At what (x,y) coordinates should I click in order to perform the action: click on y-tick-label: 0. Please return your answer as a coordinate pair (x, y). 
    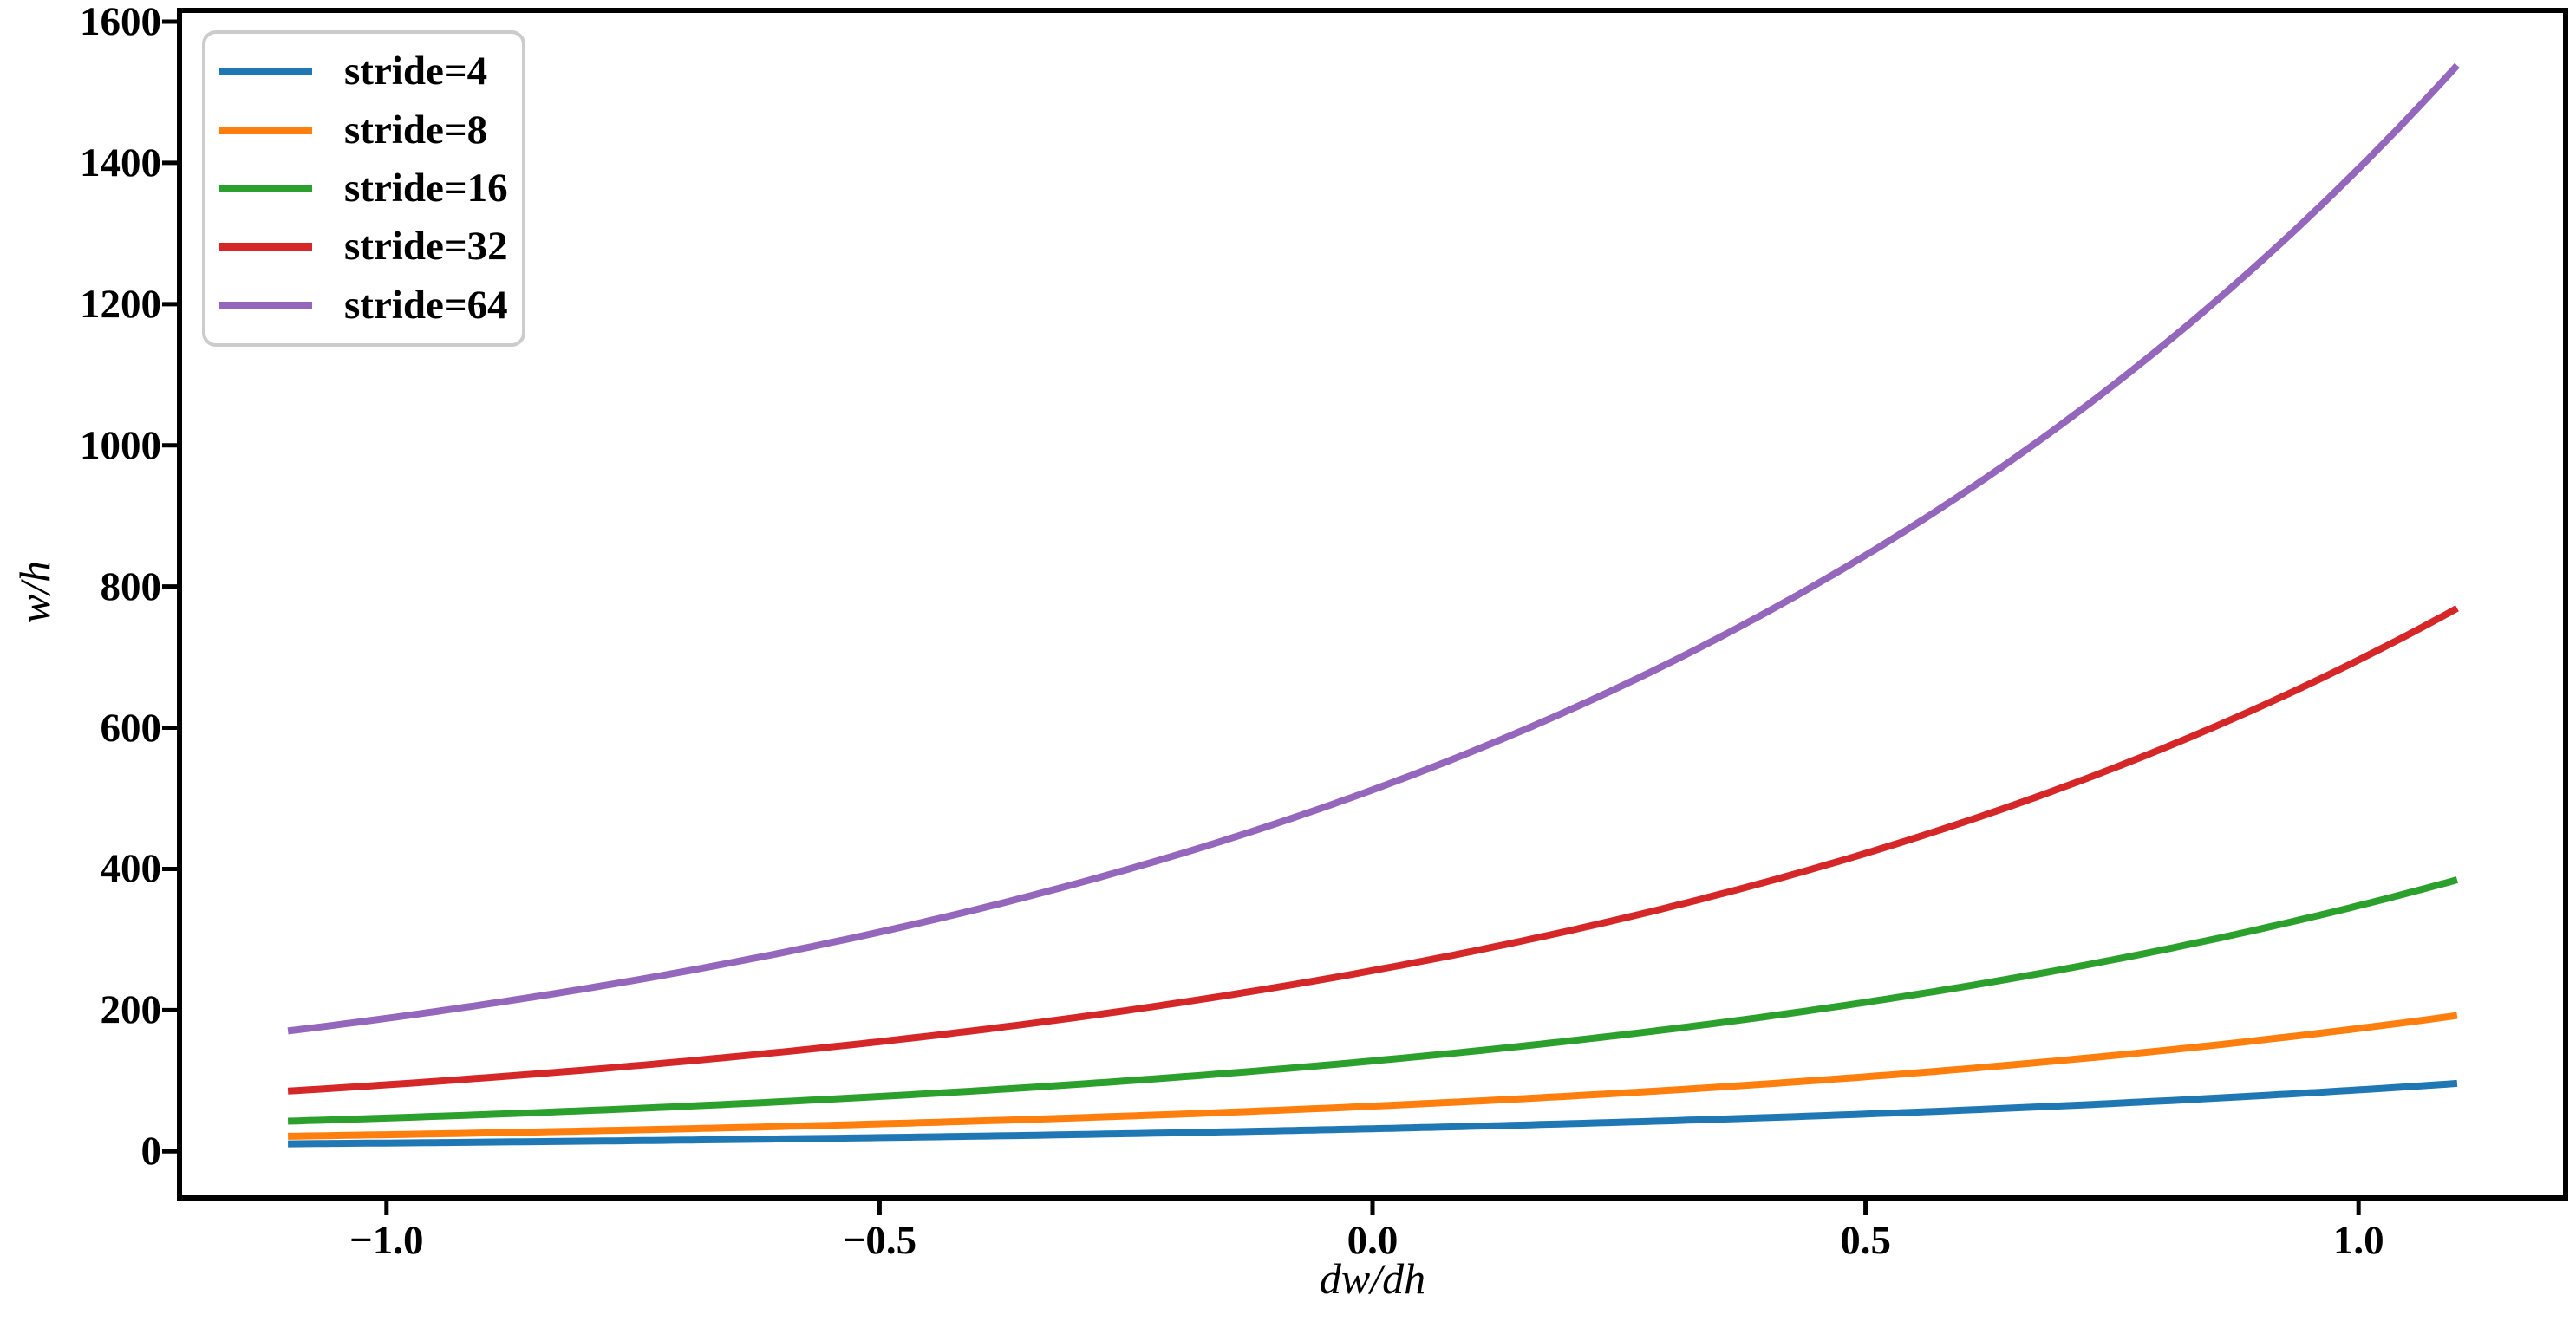
    Looking at the image, I should click on (151, 1152).